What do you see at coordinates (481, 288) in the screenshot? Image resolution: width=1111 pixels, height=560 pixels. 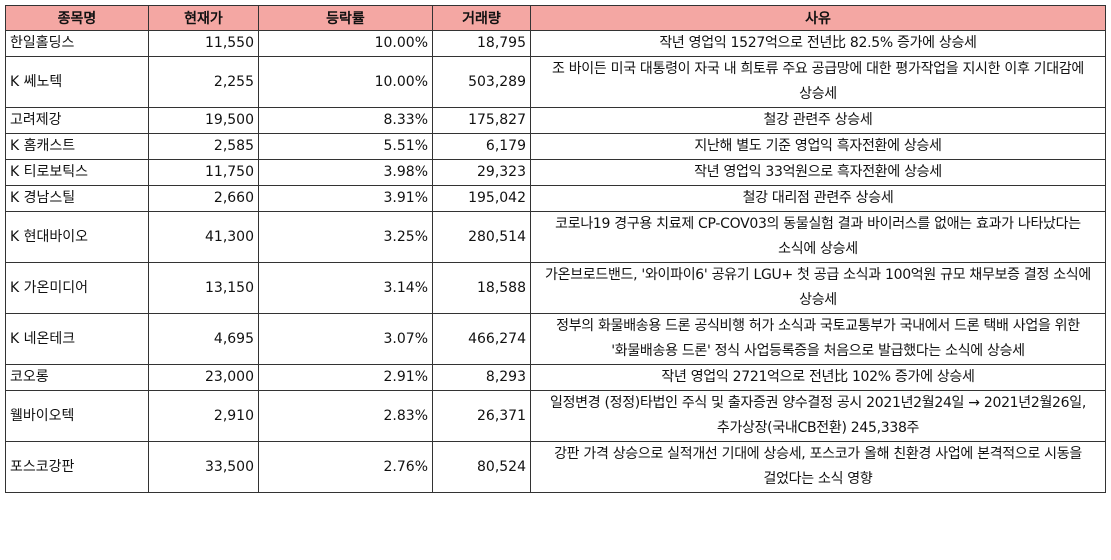 I see `volume: 18,588` at bounding box center [481, 288].